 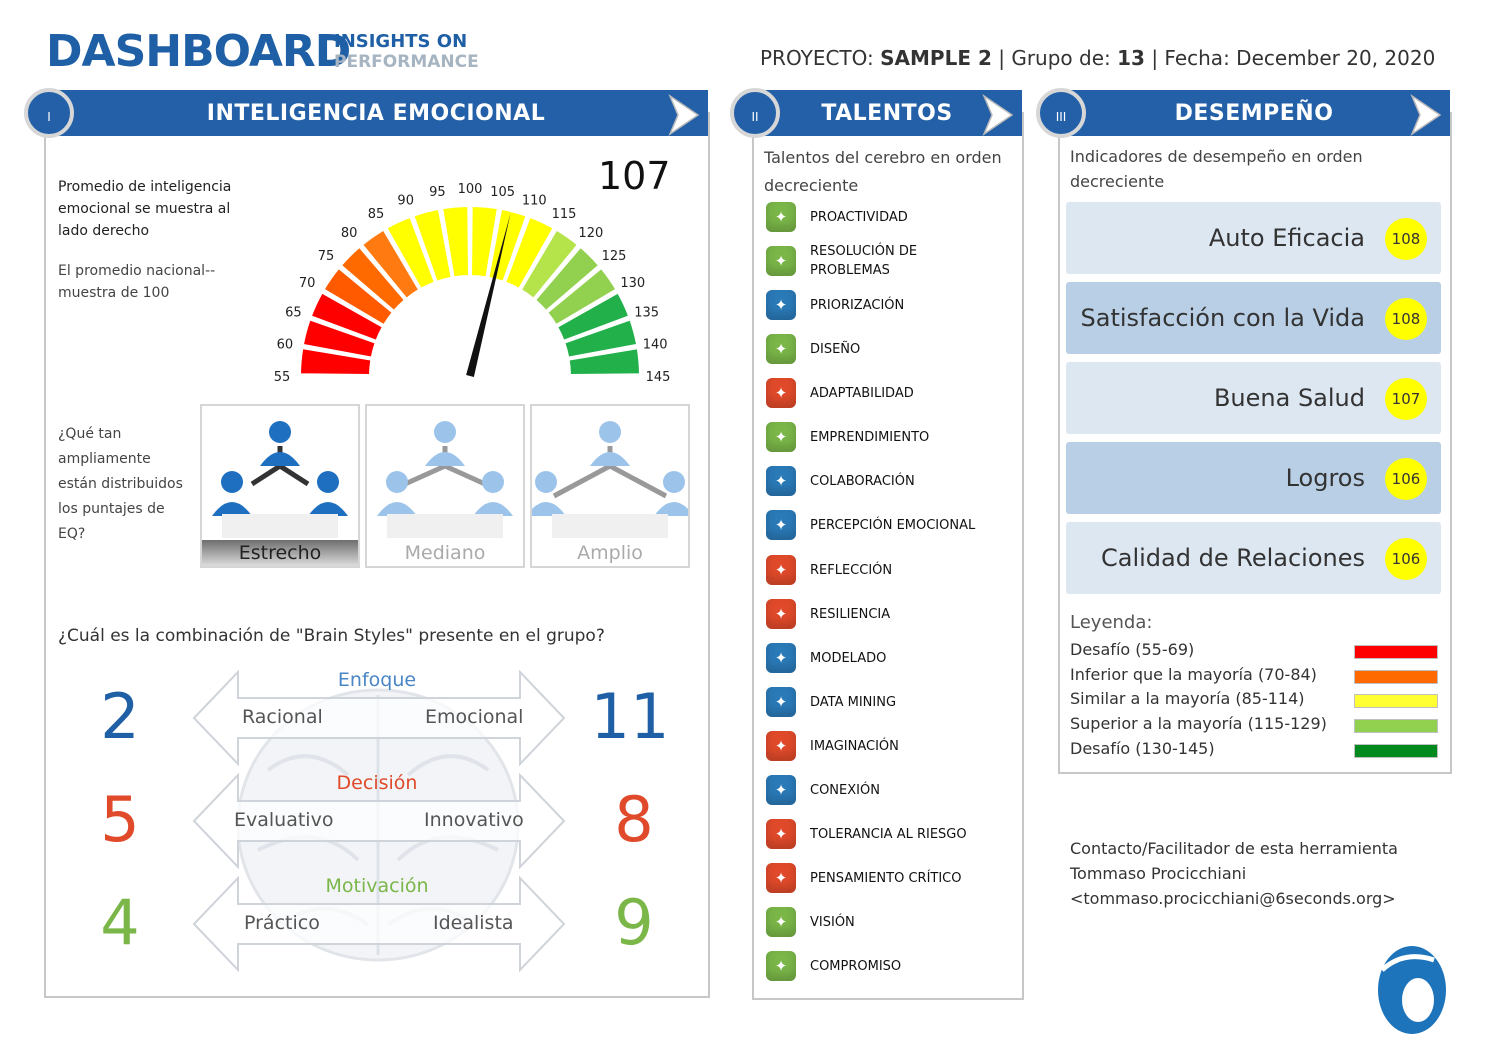 I want to click on legend-item: Similar a la mayoría (85-114), so click(x=1187, y=698).